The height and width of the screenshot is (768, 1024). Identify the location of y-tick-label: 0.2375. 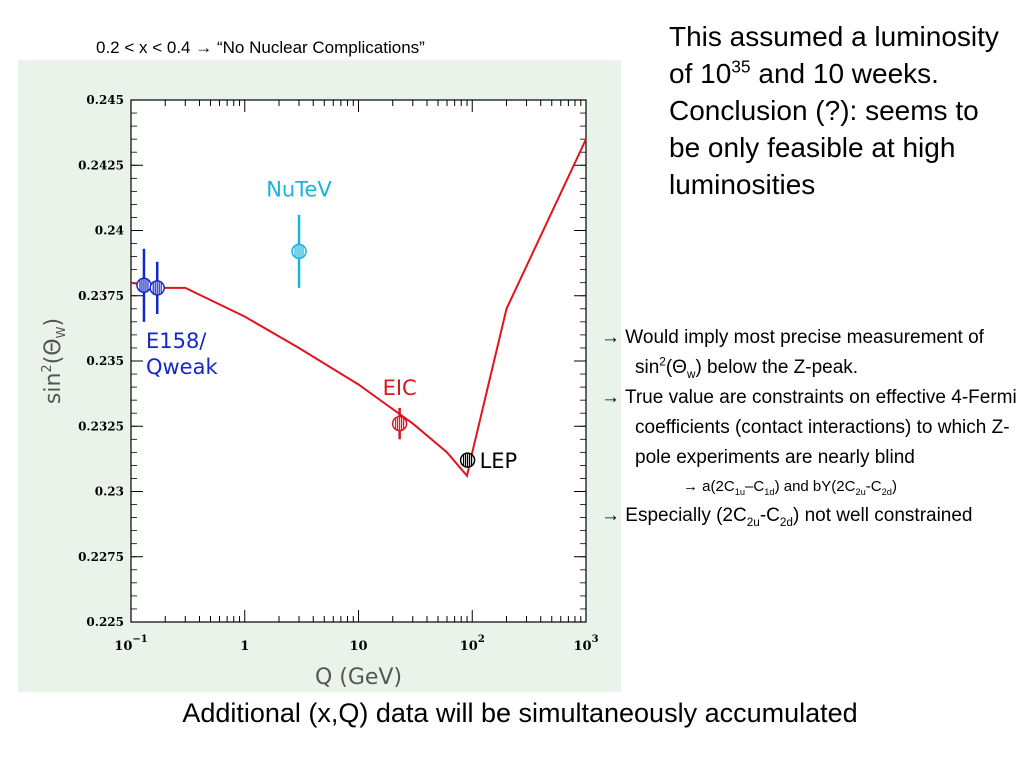
(101, 296).